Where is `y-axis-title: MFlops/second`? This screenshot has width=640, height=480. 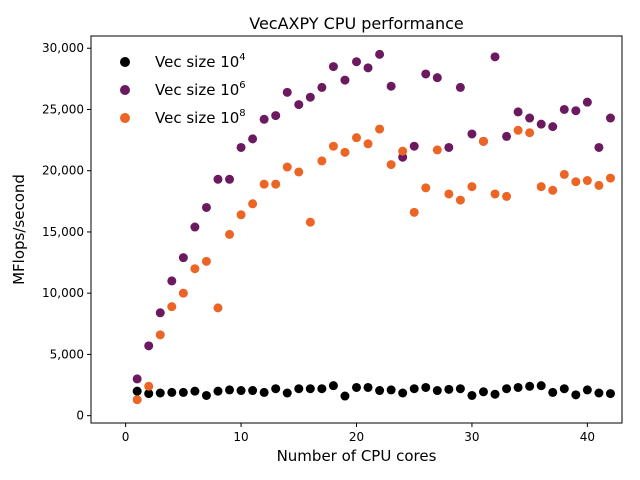
y-axis-title: MFlops/second is located at coordinates (19, 229).